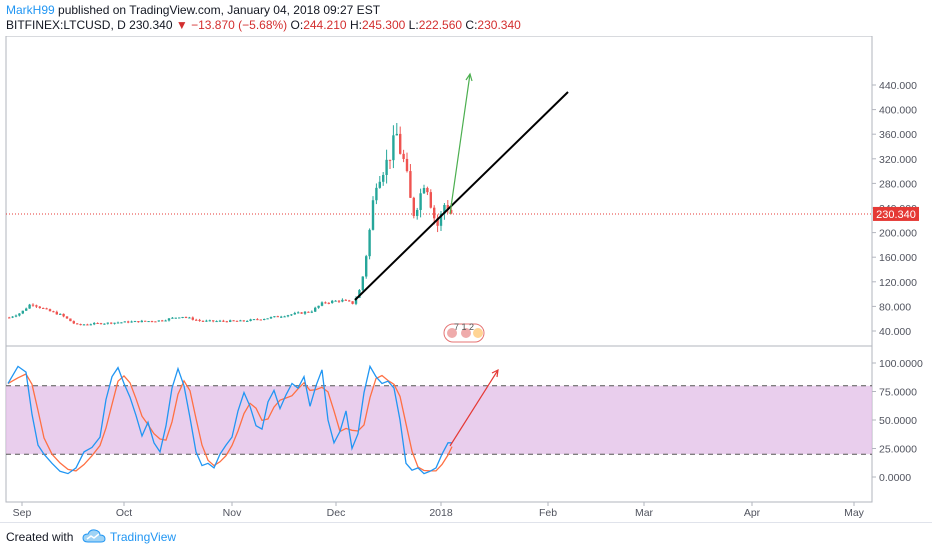 Image resolution: width=932 pixels, height=550 pixels. I want to click on flag-events-icon: 7 1 2, so click(464, 332).